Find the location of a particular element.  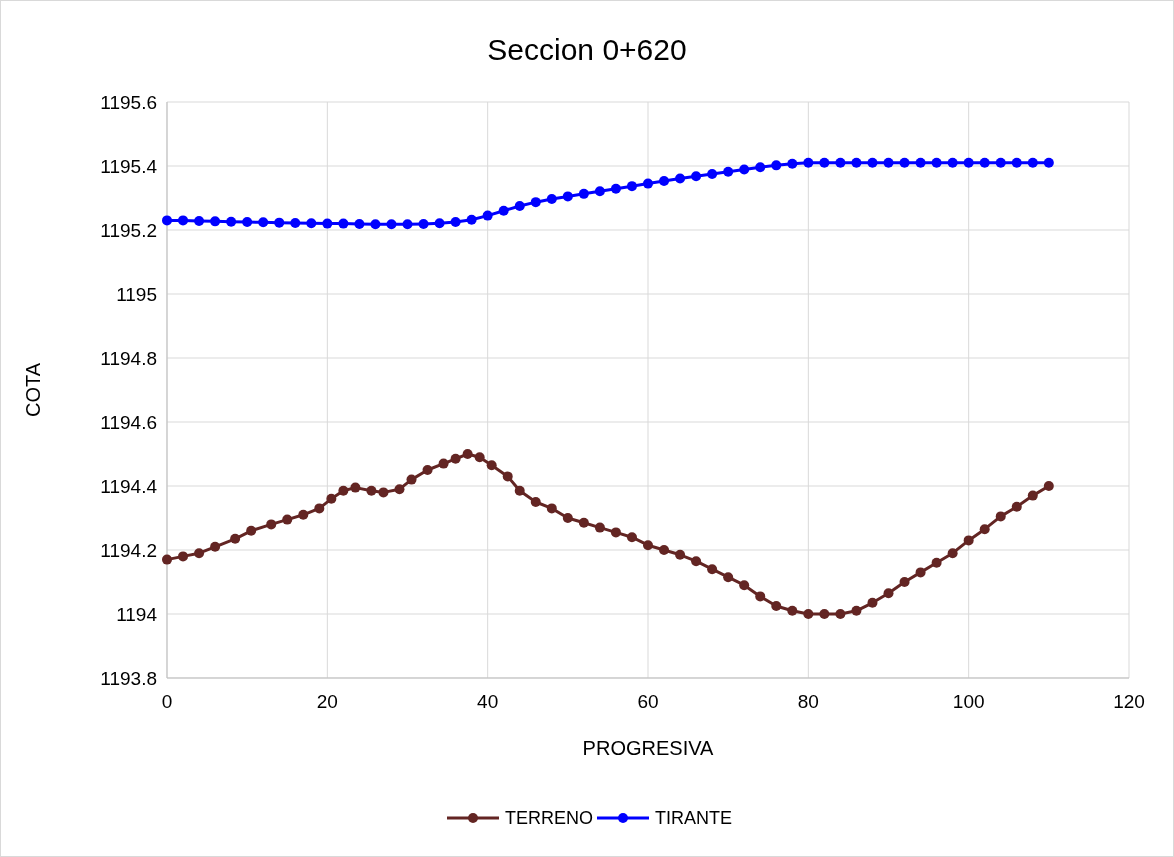

y-tick-label: 1194 is located at coordinates (137, 614).